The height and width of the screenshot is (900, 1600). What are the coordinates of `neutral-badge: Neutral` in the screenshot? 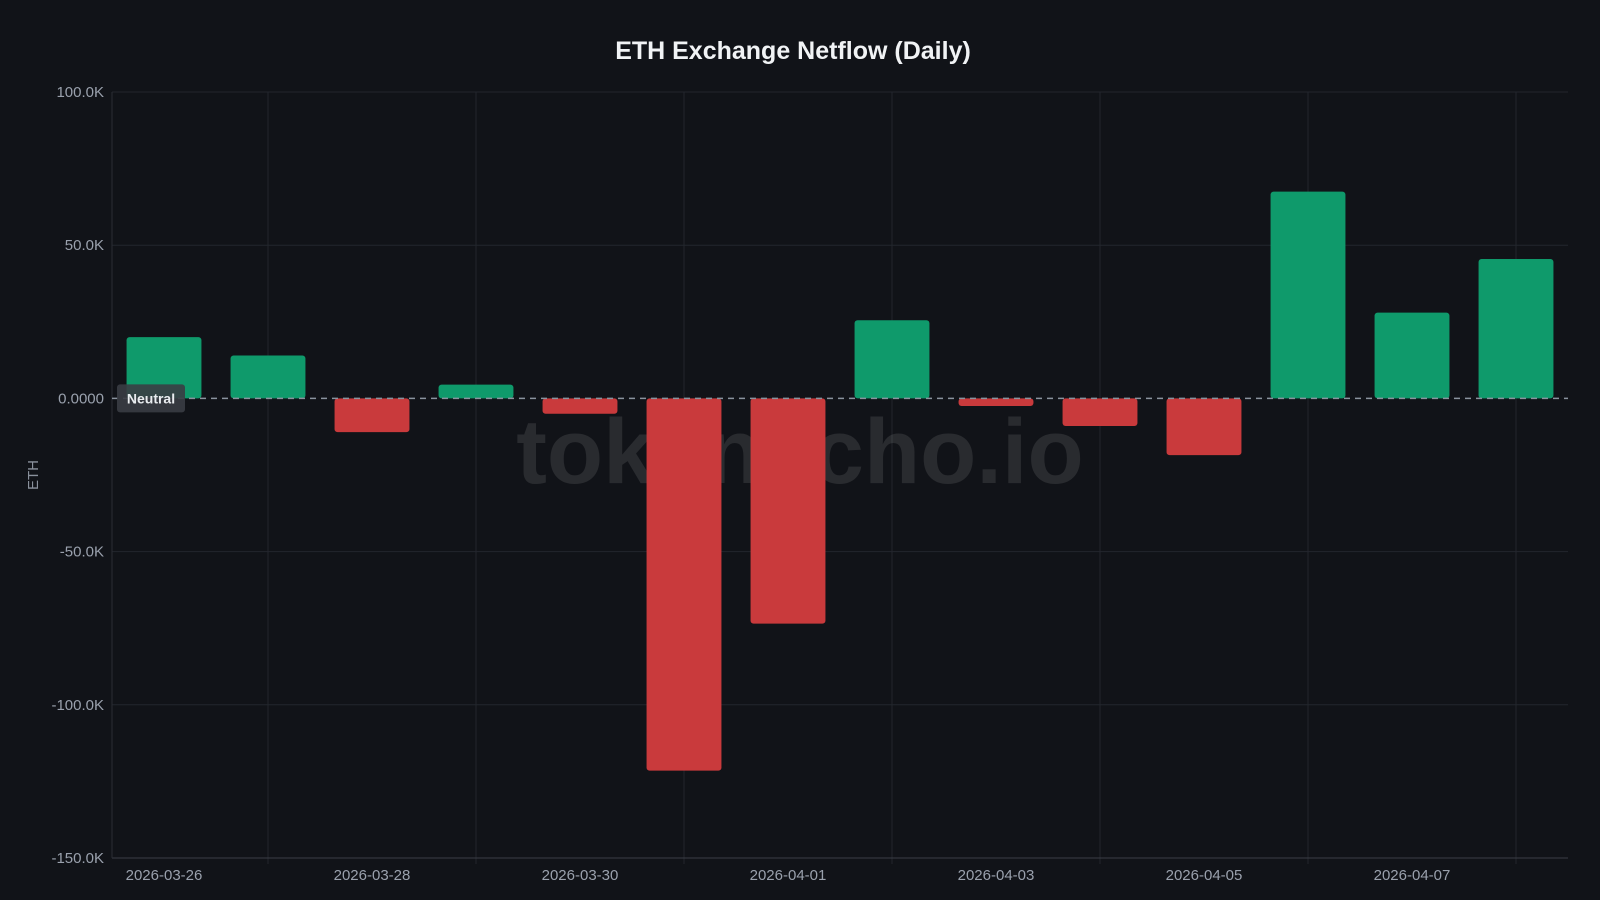 It's located at (151, 398).